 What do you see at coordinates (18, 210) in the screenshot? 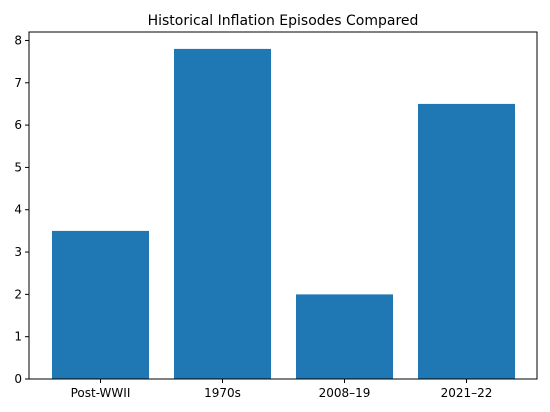
I see `y-tick-label: 4` at bounding box center [18, 210].